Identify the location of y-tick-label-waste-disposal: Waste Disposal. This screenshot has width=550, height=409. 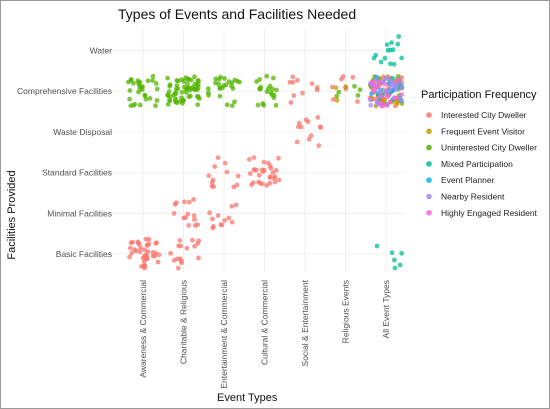
(82, 132).